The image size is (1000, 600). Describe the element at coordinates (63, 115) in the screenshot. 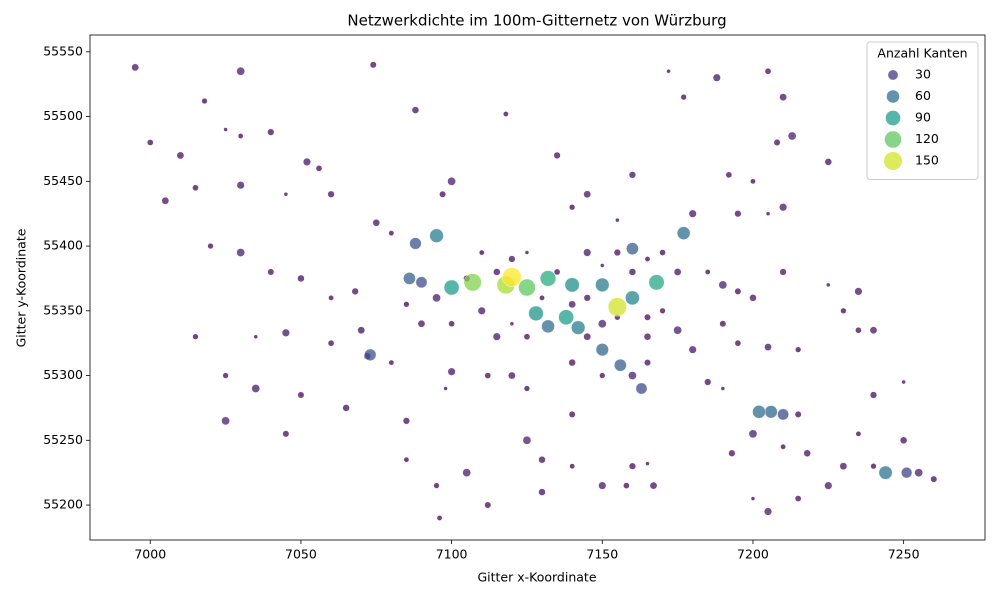

I see `y-tick-label: 55500` at that location.